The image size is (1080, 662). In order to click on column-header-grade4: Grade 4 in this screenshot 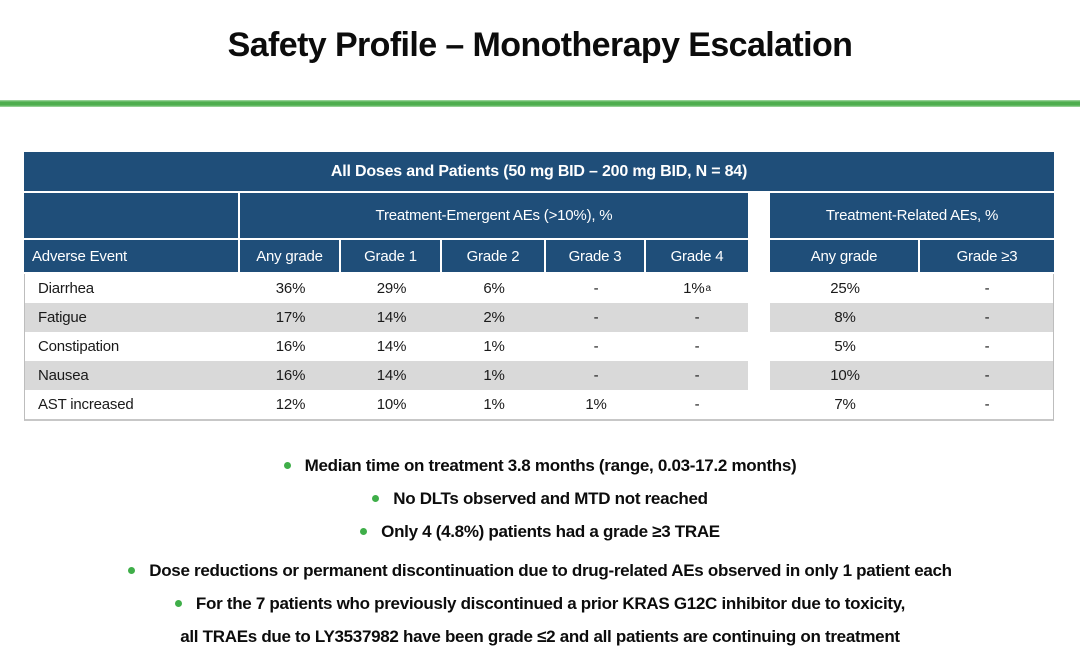, I will do `click(697, 257)`.